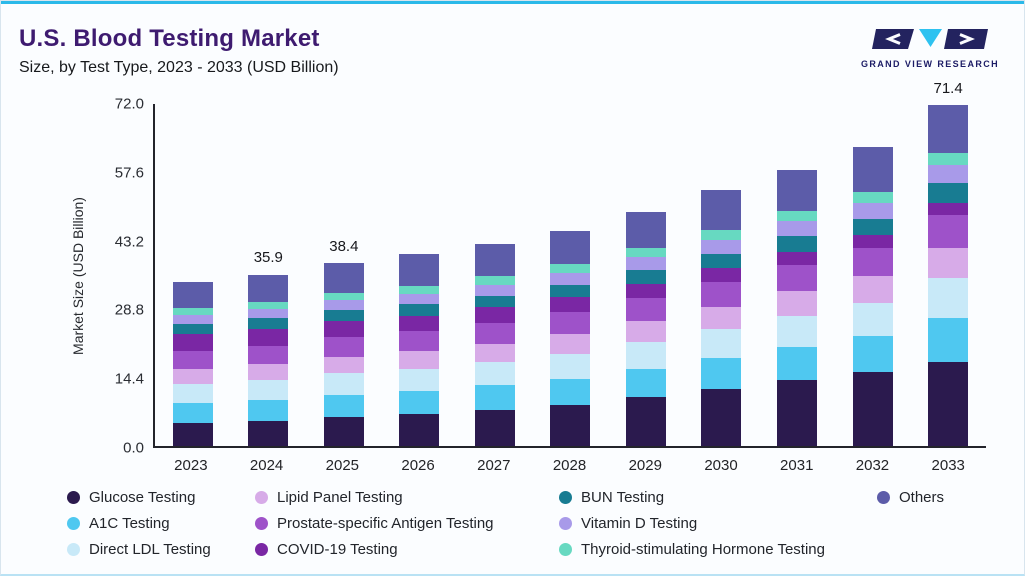 The height and width of the screenshot is (576, 1025). I want to click on bar-2028, so click(570, 338).